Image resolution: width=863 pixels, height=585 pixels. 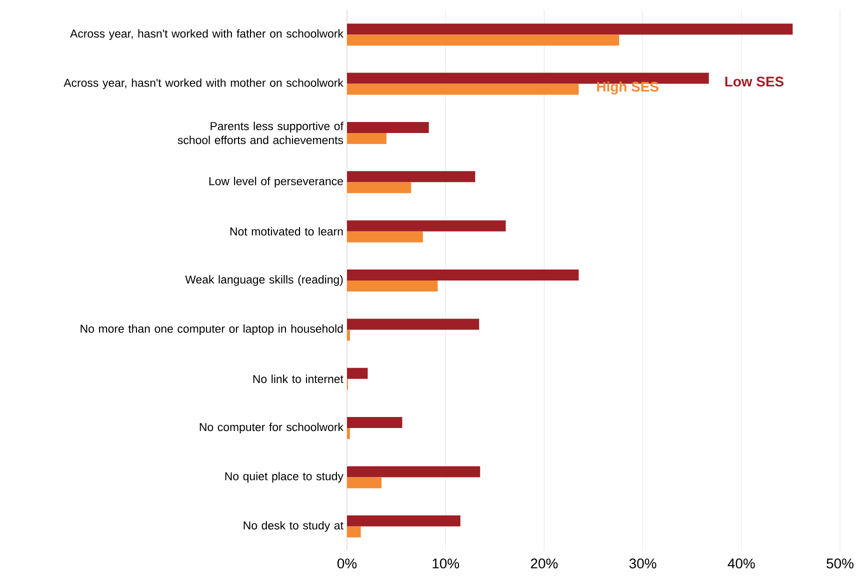 I want to click on y-tick-label: Across year, hasn't worked with father on schoolwork, so click(x=207, y=34).